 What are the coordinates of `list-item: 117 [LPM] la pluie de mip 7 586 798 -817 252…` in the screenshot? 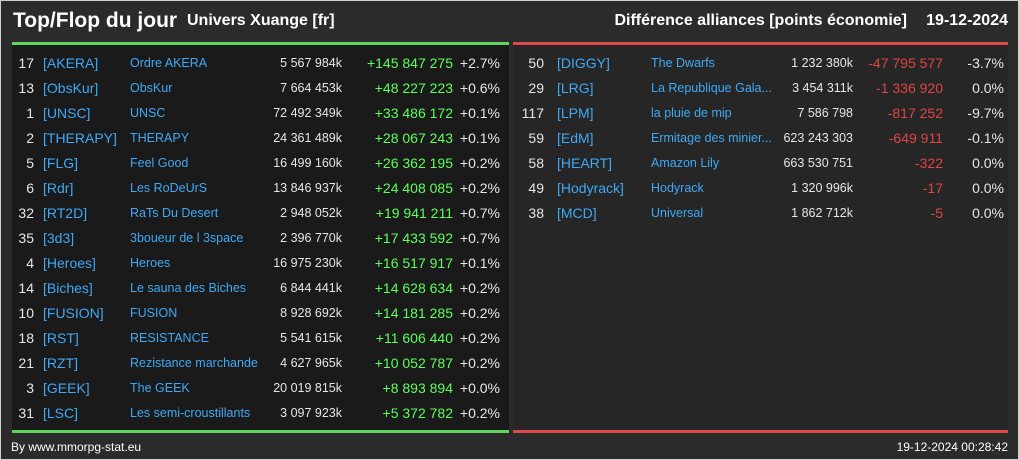 It's located at (760, 113).